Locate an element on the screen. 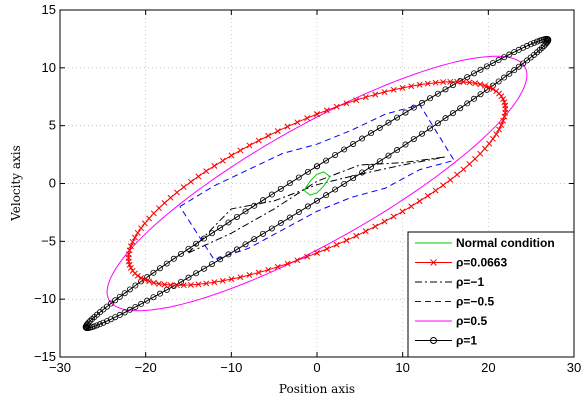  legend-entry: ρ=0.5 is located at coordinates (451, 321).